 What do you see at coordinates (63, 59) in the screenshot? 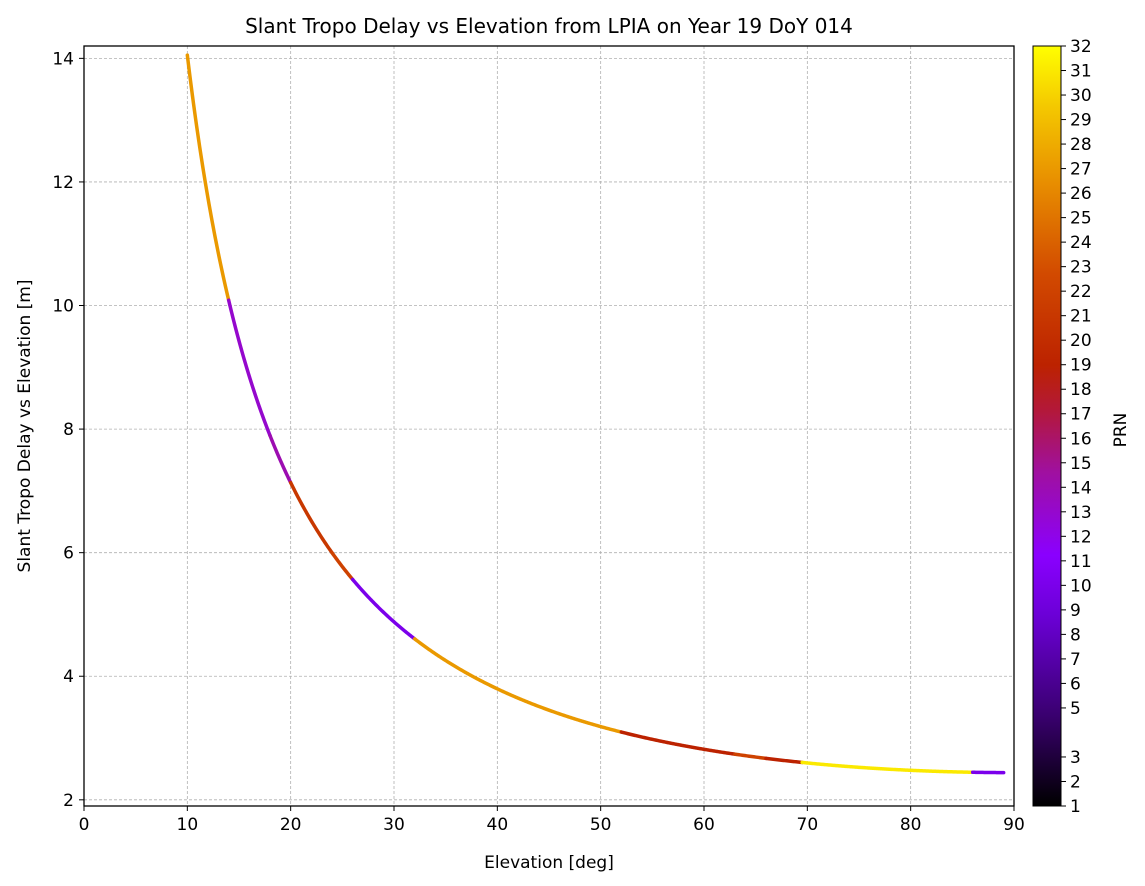
I see `y-tick-label: 14` at bounding box center [63, 59].